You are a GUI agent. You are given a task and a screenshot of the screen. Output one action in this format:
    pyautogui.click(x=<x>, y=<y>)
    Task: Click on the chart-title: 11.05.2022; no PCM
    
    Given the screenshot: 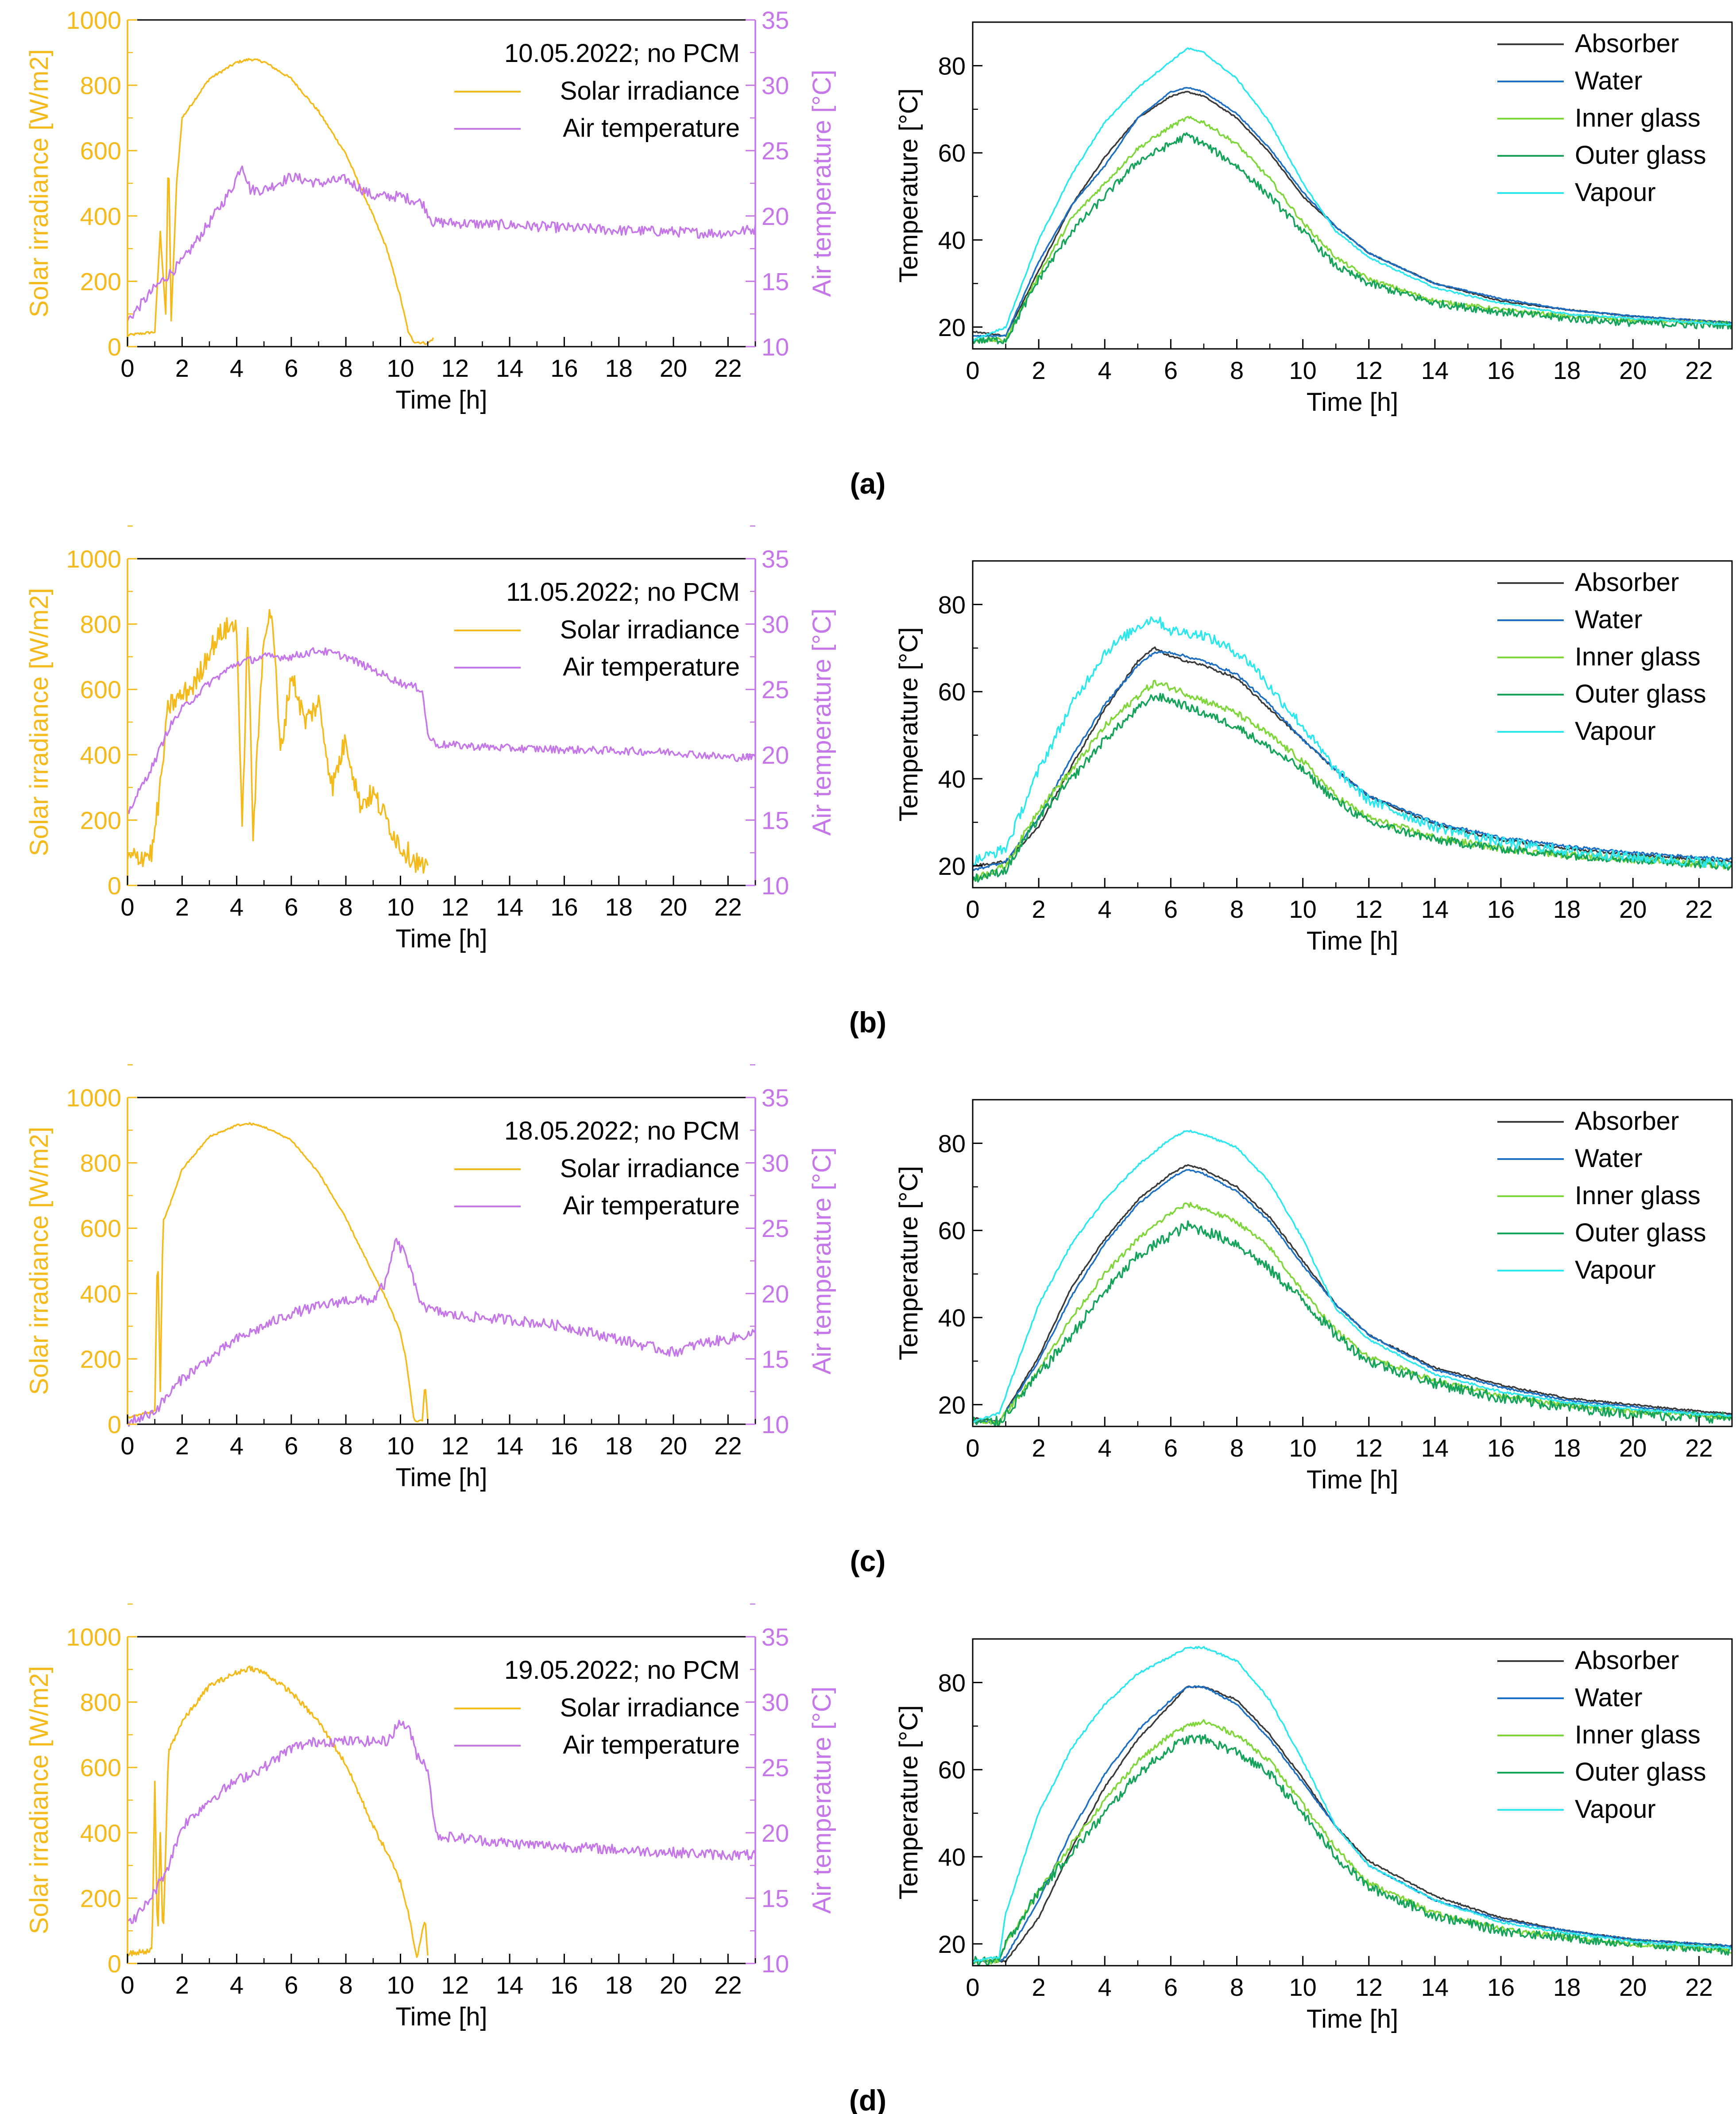 What is the action you would take?
    pyautogui.click(x=623, y=593)
    